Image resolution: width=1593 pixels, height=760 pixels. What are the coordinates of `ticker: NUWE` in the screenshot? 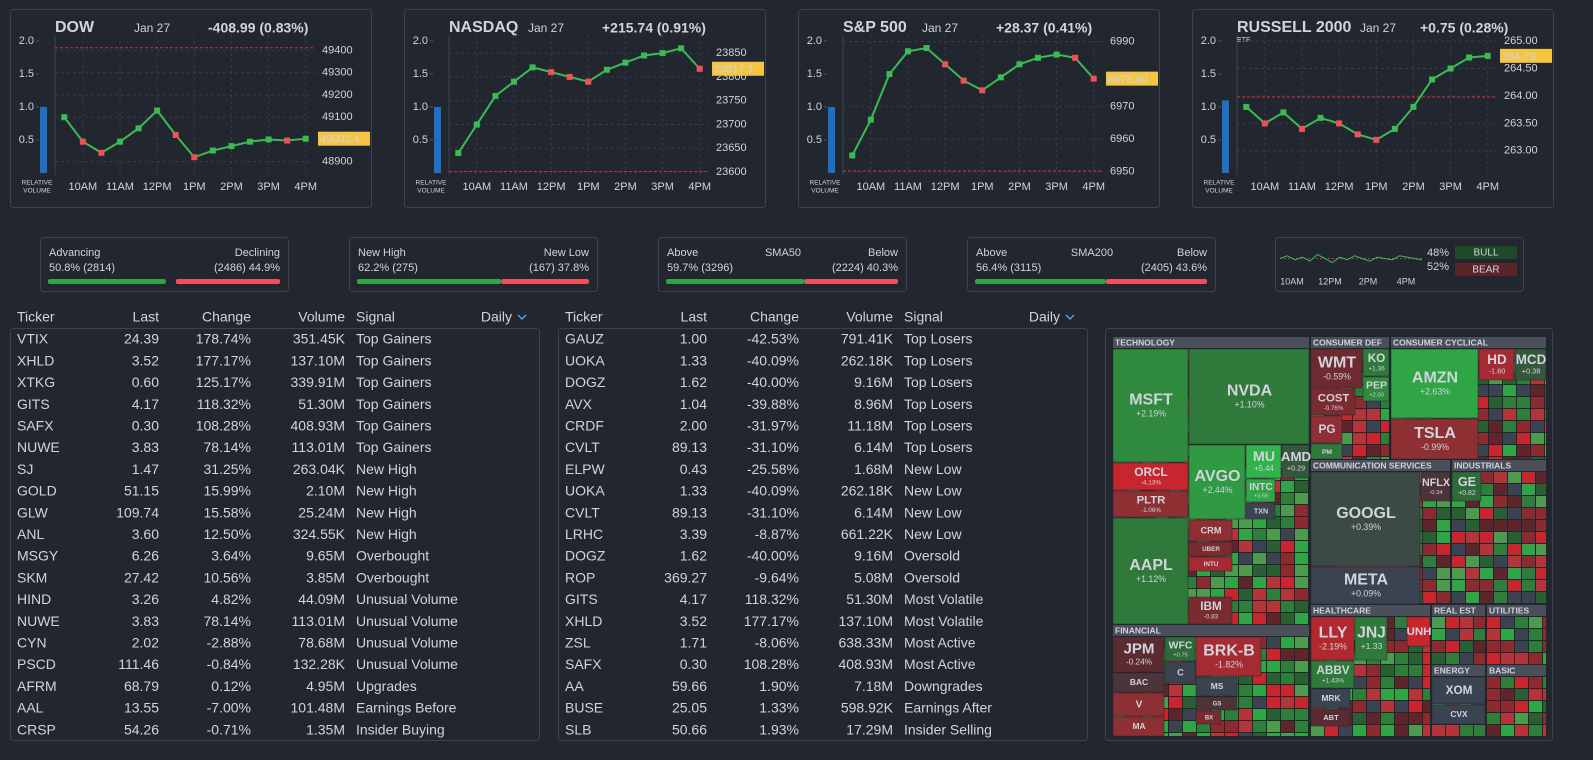 It's located at (38, 447).